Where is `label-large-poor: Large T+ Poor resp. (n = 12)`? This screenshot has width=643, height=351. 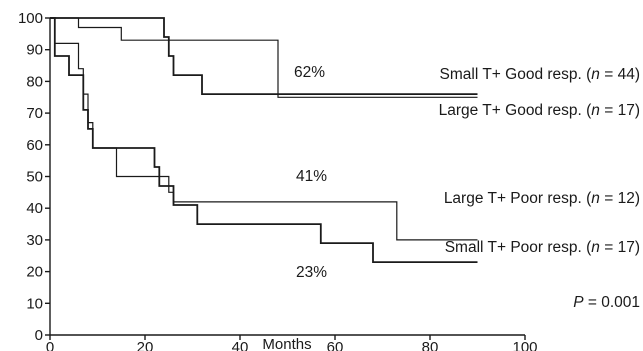 label-large-poor: Large T+ Poor resp. (n = 12) is located at coordinates (542, 198).